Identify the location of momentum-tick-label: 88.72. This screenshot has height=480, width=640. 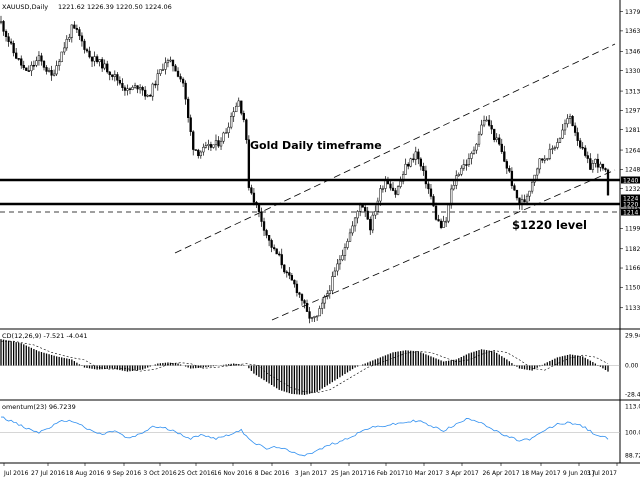
(632, 456).